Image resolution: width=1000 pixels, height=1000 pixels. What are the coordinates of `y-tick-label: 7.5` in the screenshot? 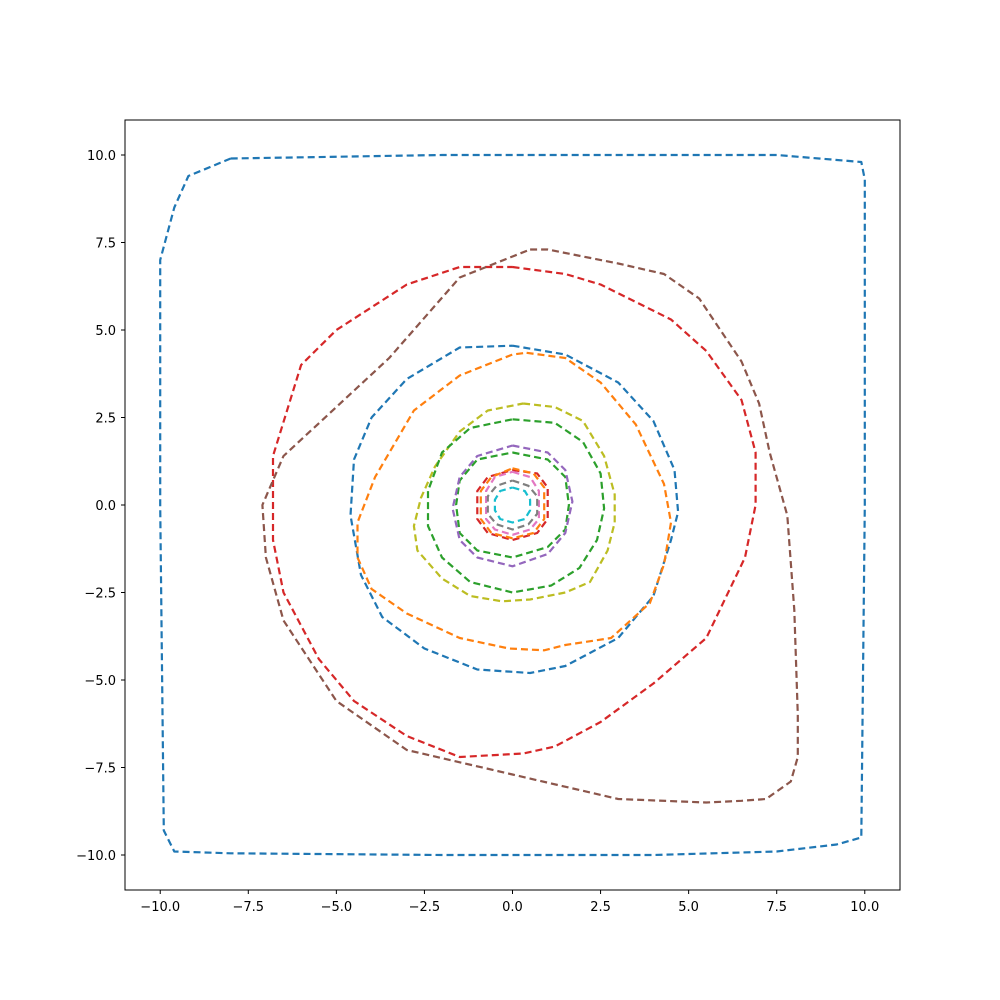 It's located at (105, 244).